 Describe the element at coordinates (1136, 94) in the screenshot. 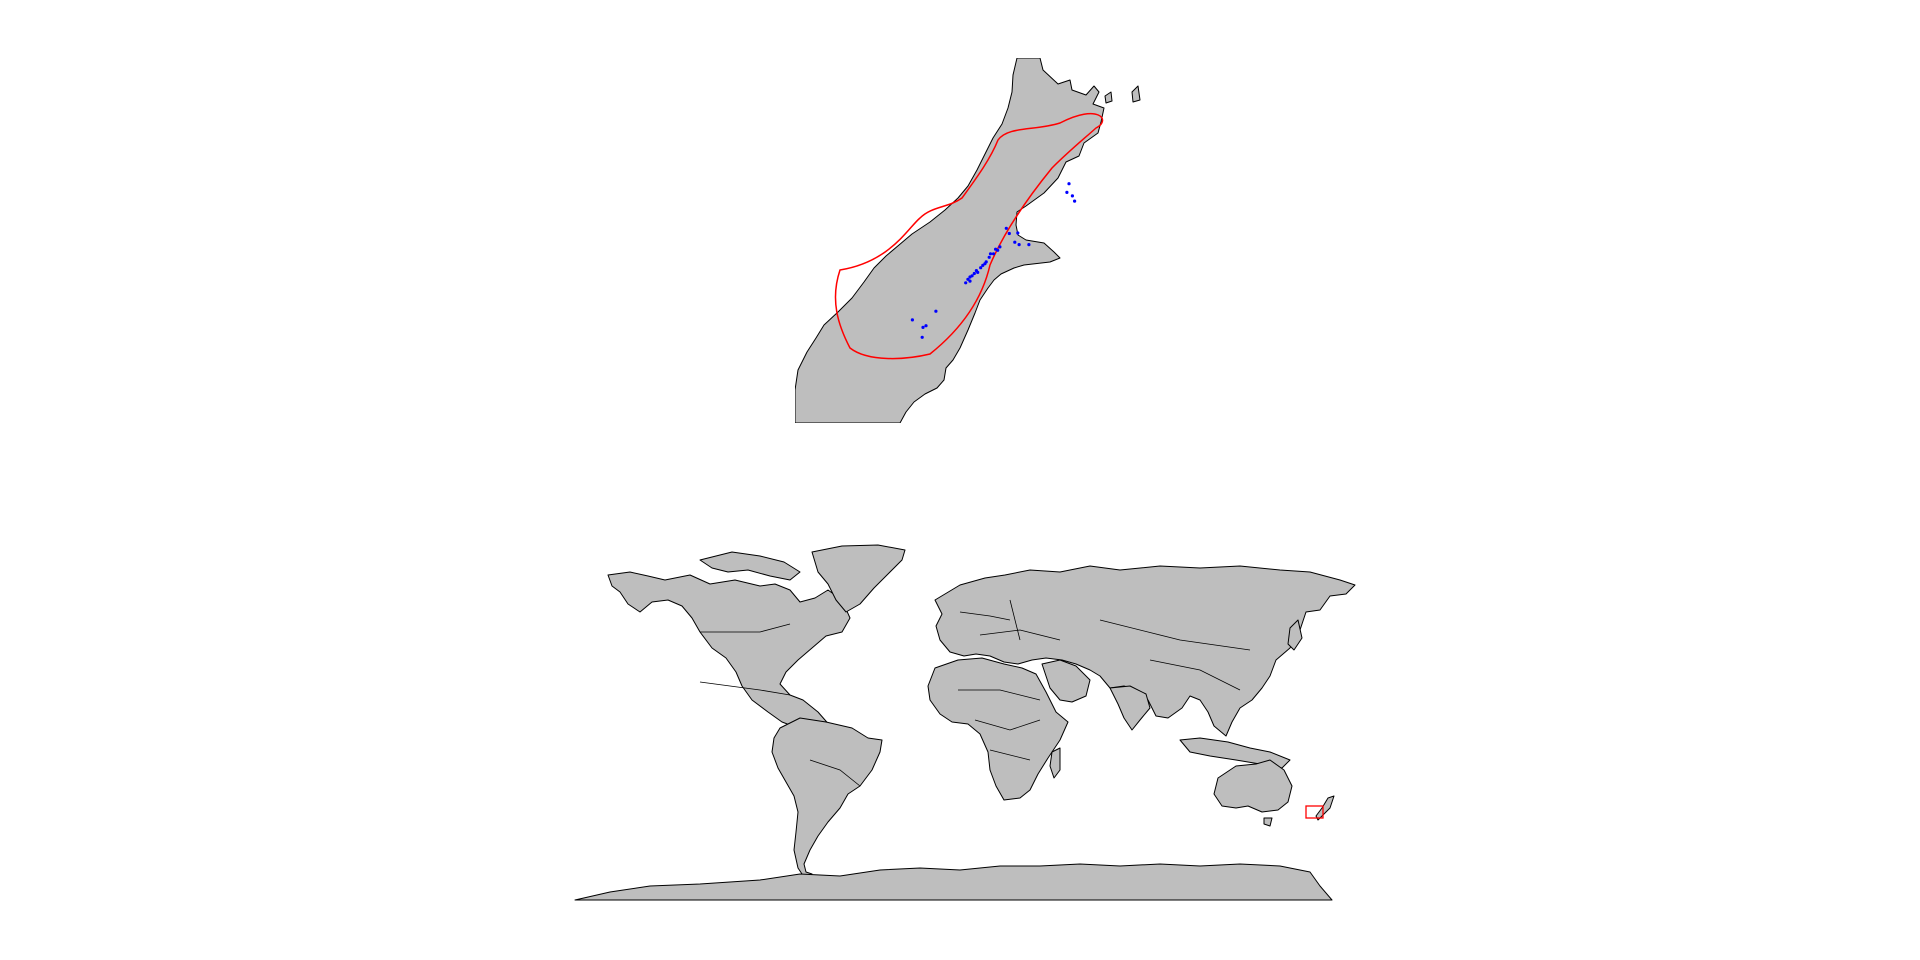

I see `cook-strait-islet` at that location.